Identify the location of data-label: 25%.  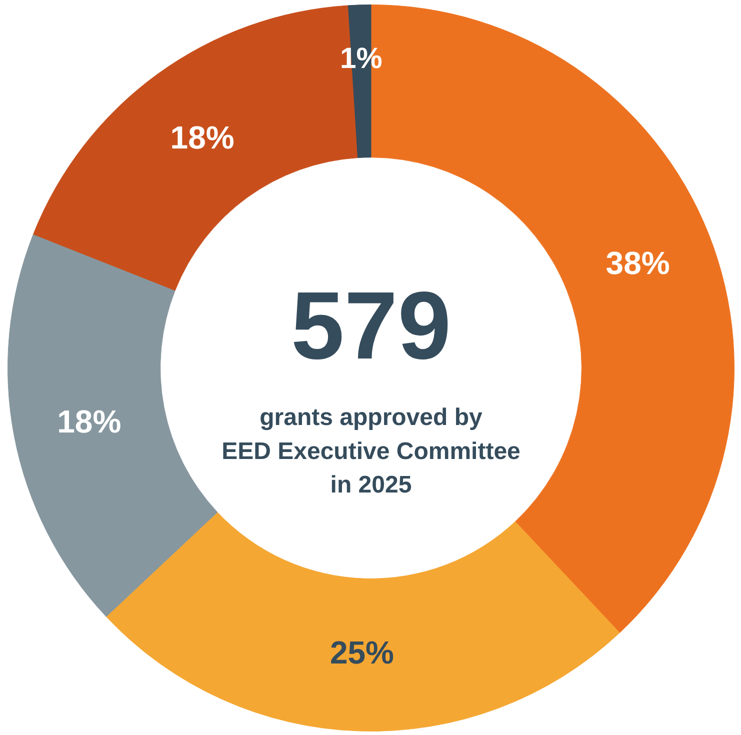
(362, 652).